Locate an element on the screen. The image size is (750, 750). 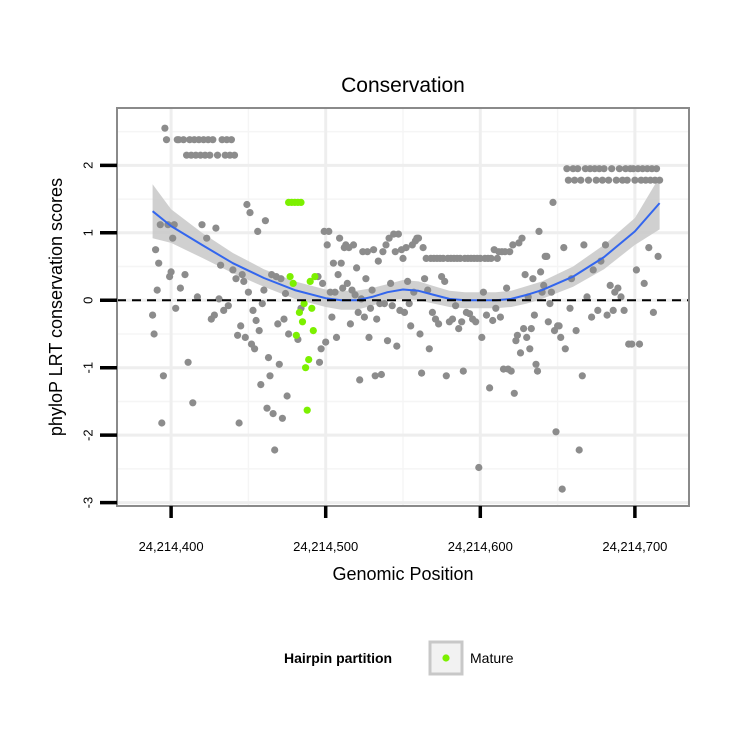
y-tick-label: -1 is located at coordinates (88, 368).